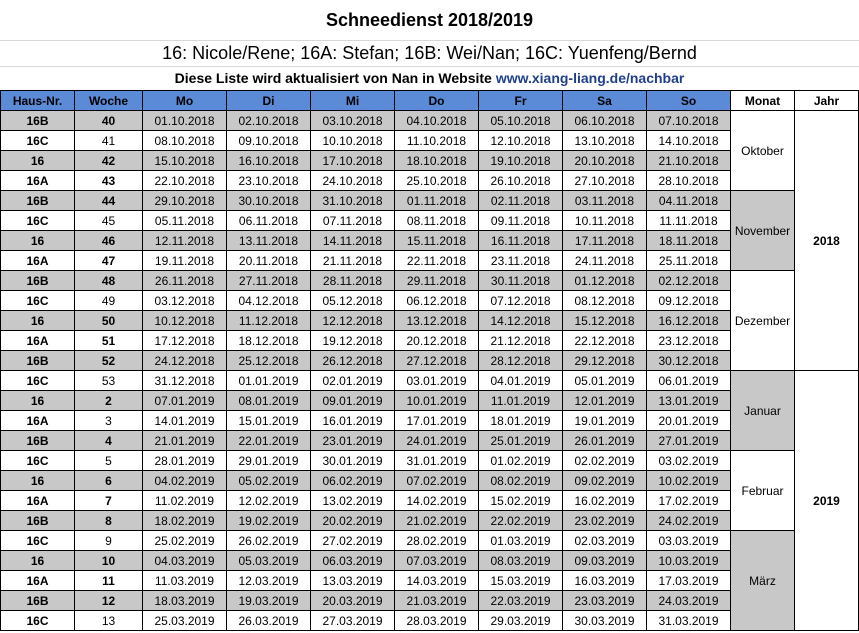 This screenshot has height=633, width=859. Describe the element at coordinates (184, 580) in the screenshot. I see `date-cell: 11.03.2019` at that location.